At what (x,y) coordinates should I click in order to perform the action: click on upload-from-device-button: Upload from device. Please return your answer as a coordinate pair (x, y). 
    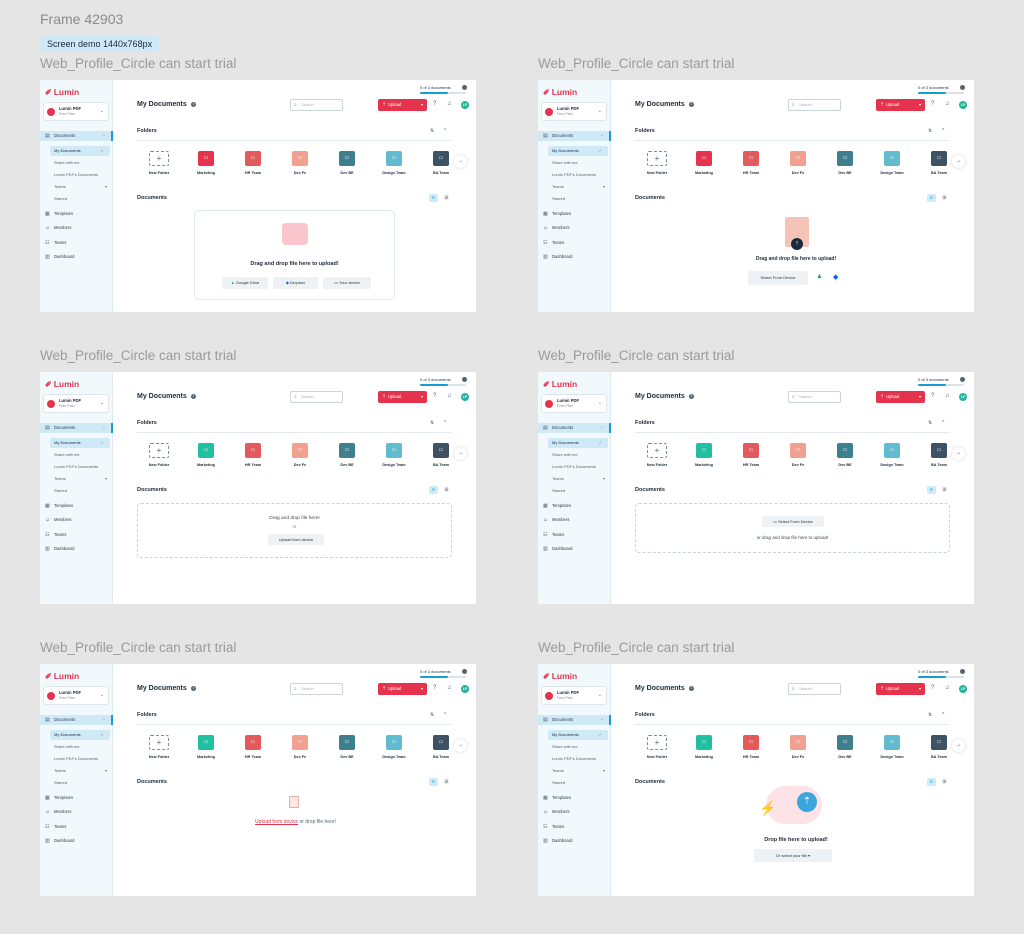
    Looking at the image, I should click on (296, 539).